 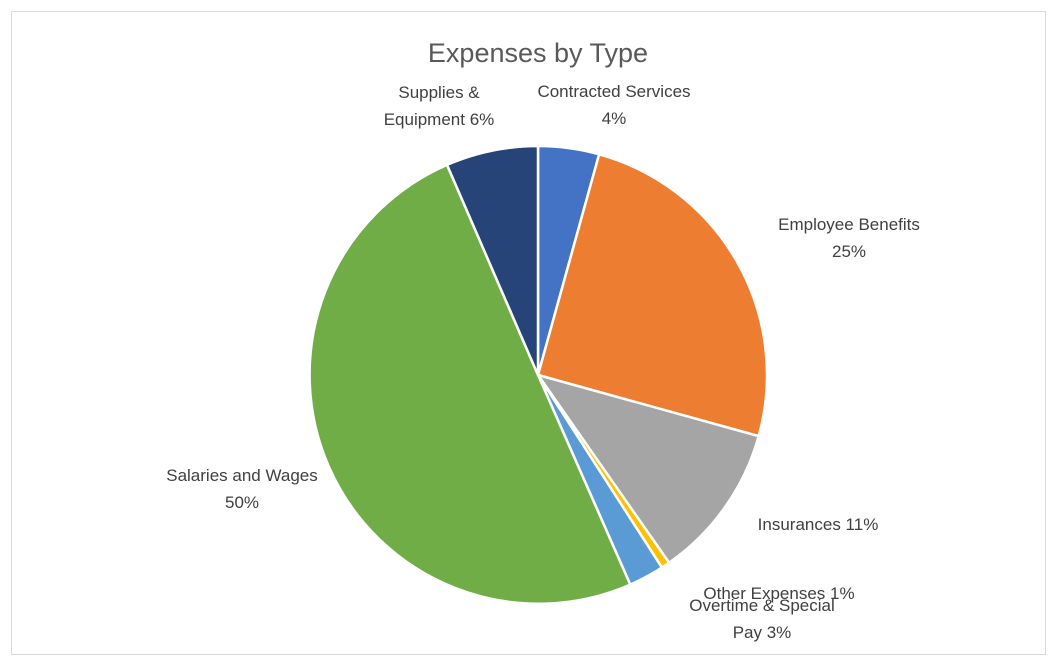 What do you see at coordinates (648, 469) in the screenshot?
I see `pie-slice-insurances` at bounding box center [648, 469].